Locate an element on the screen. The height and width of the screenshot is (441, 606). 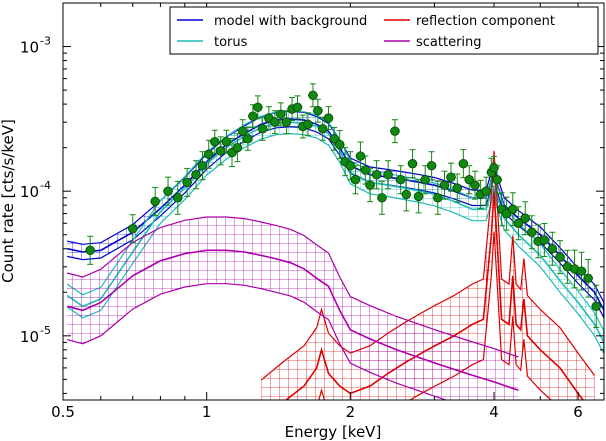
y-axis-title: Count rate [cts/s/keV] is located at coordinates (8, 201).